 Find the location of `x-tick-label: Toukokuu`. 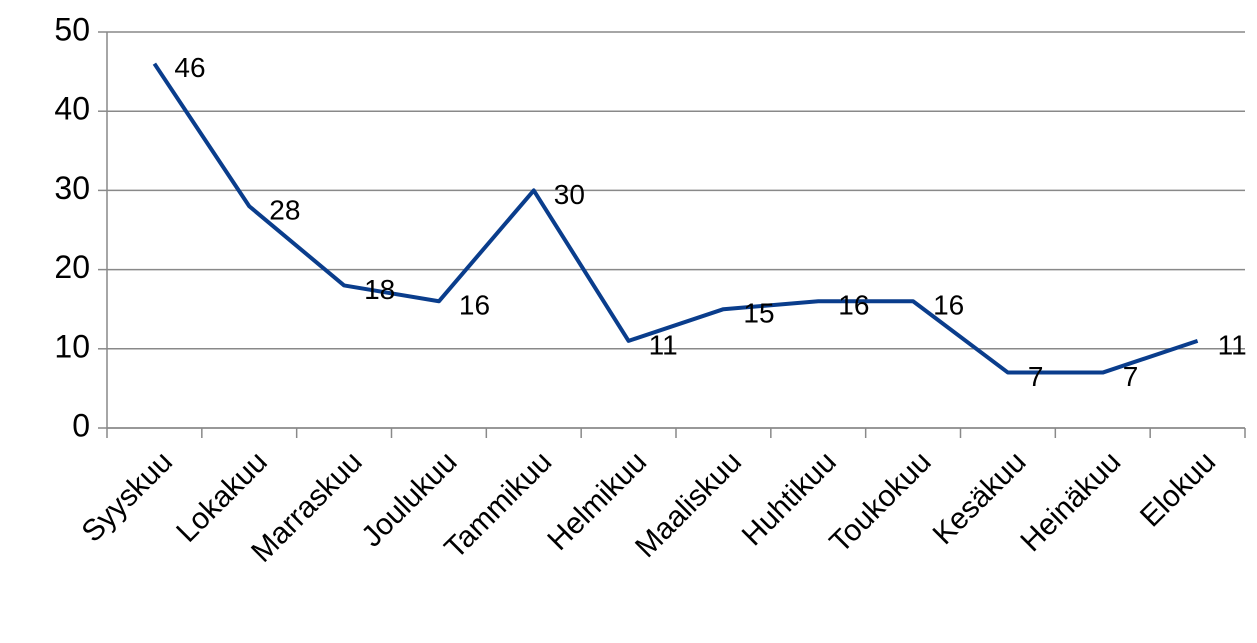

x-tick-label: Toukokuu is located at coordinates (880, 502).